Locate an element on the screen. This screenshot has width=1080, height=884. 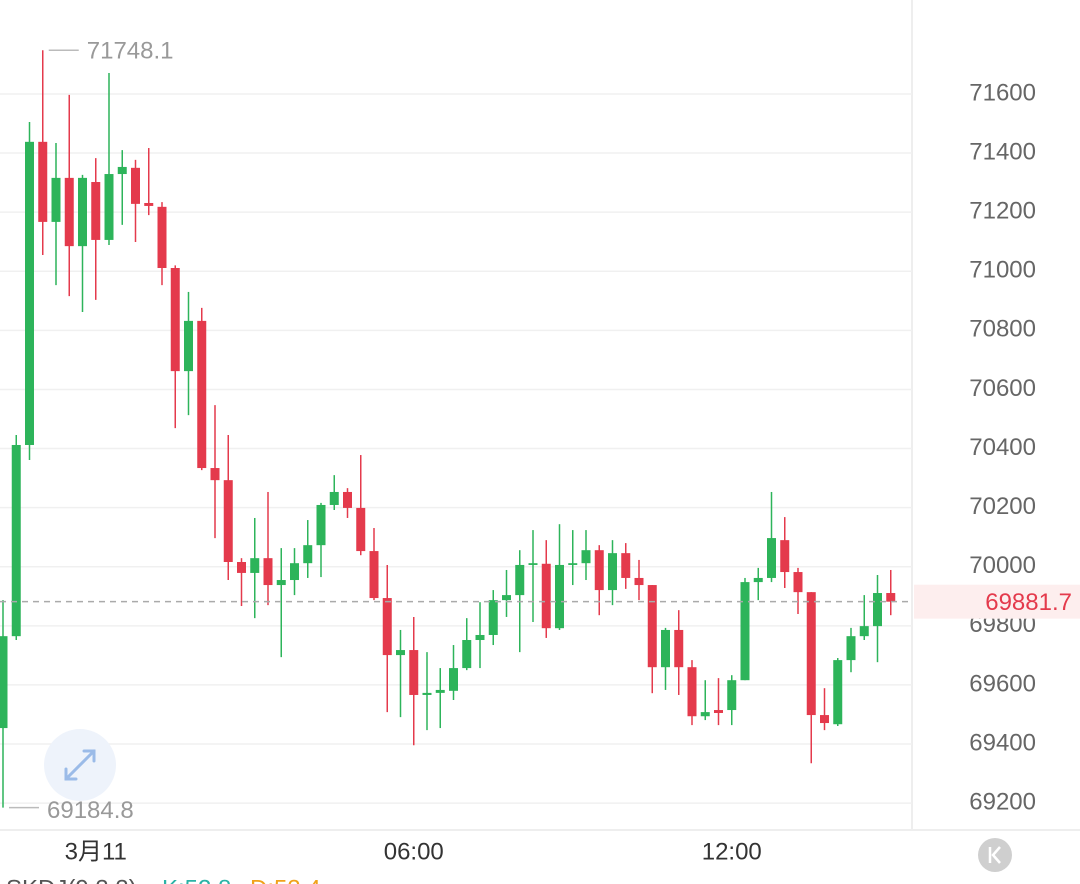
x-tick-label: 3月11 is located at coordinates (96, 851).